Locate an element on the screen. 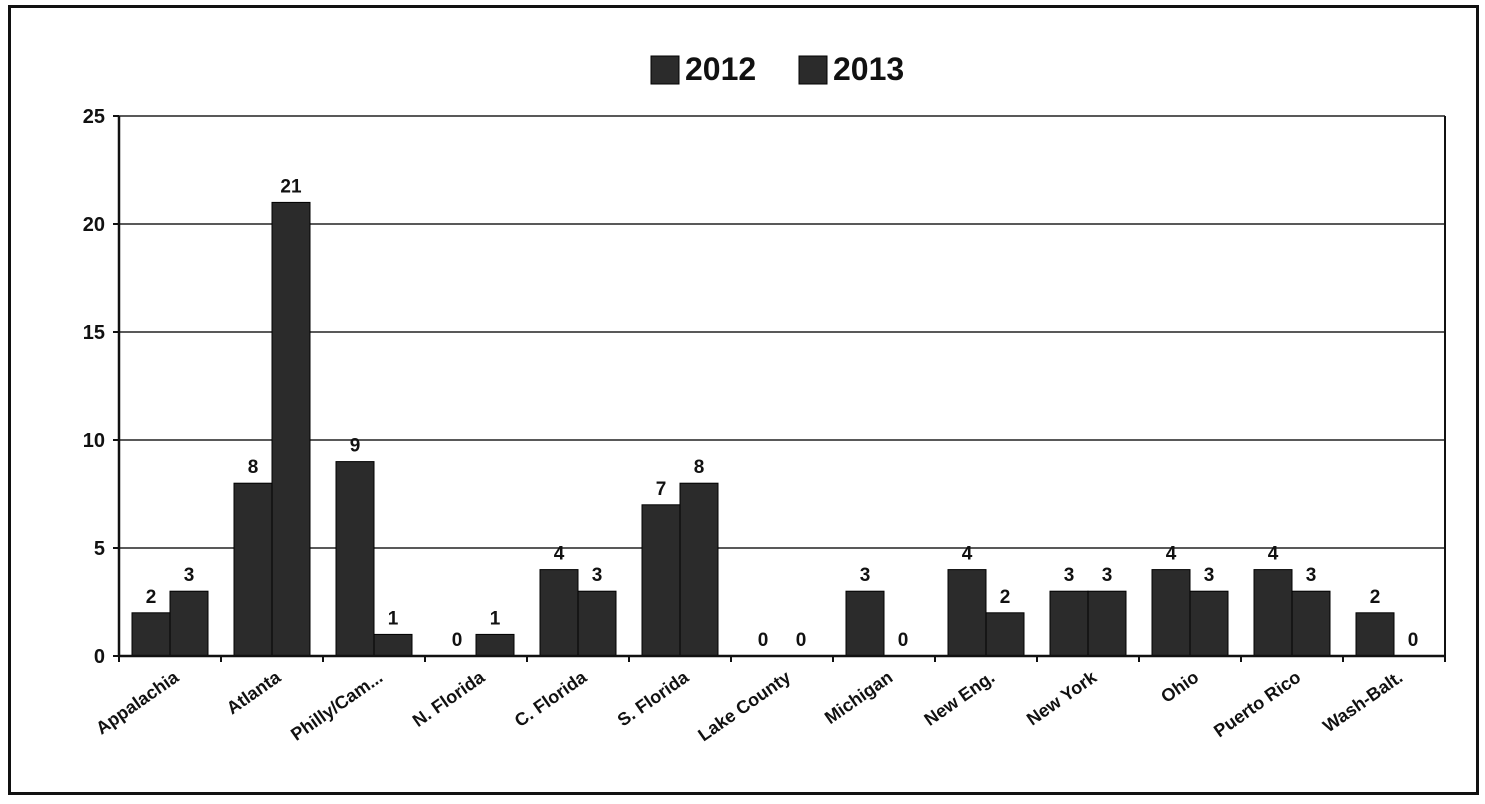  y-tick-label: 20 is located at coordinates (94, 225).